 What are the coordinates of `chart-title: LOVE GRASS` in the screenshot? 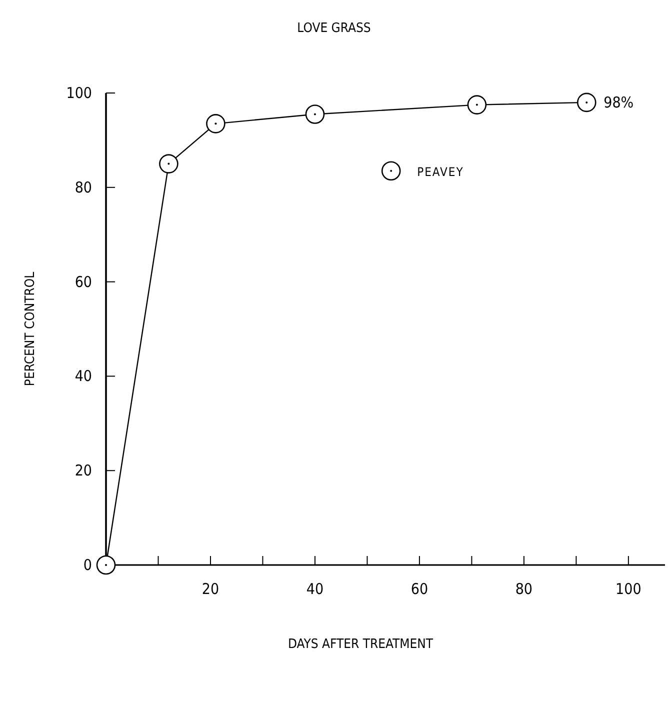 It's located at (334, 28).